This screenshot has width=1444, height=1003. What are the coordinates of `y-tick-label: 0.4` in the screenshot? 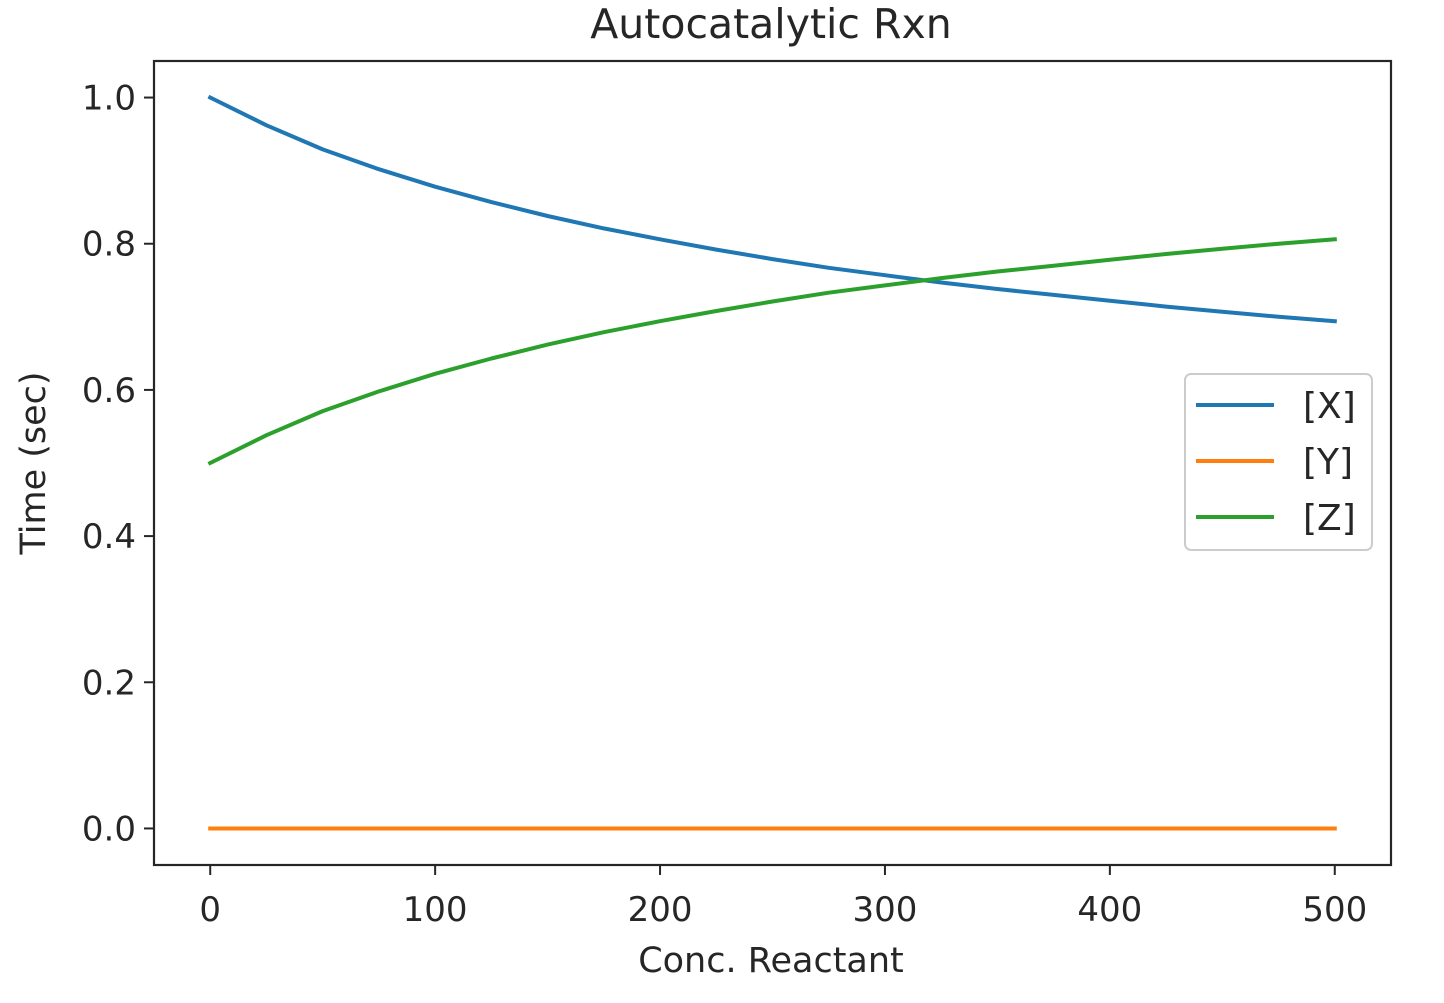 It's located at (109, 537).